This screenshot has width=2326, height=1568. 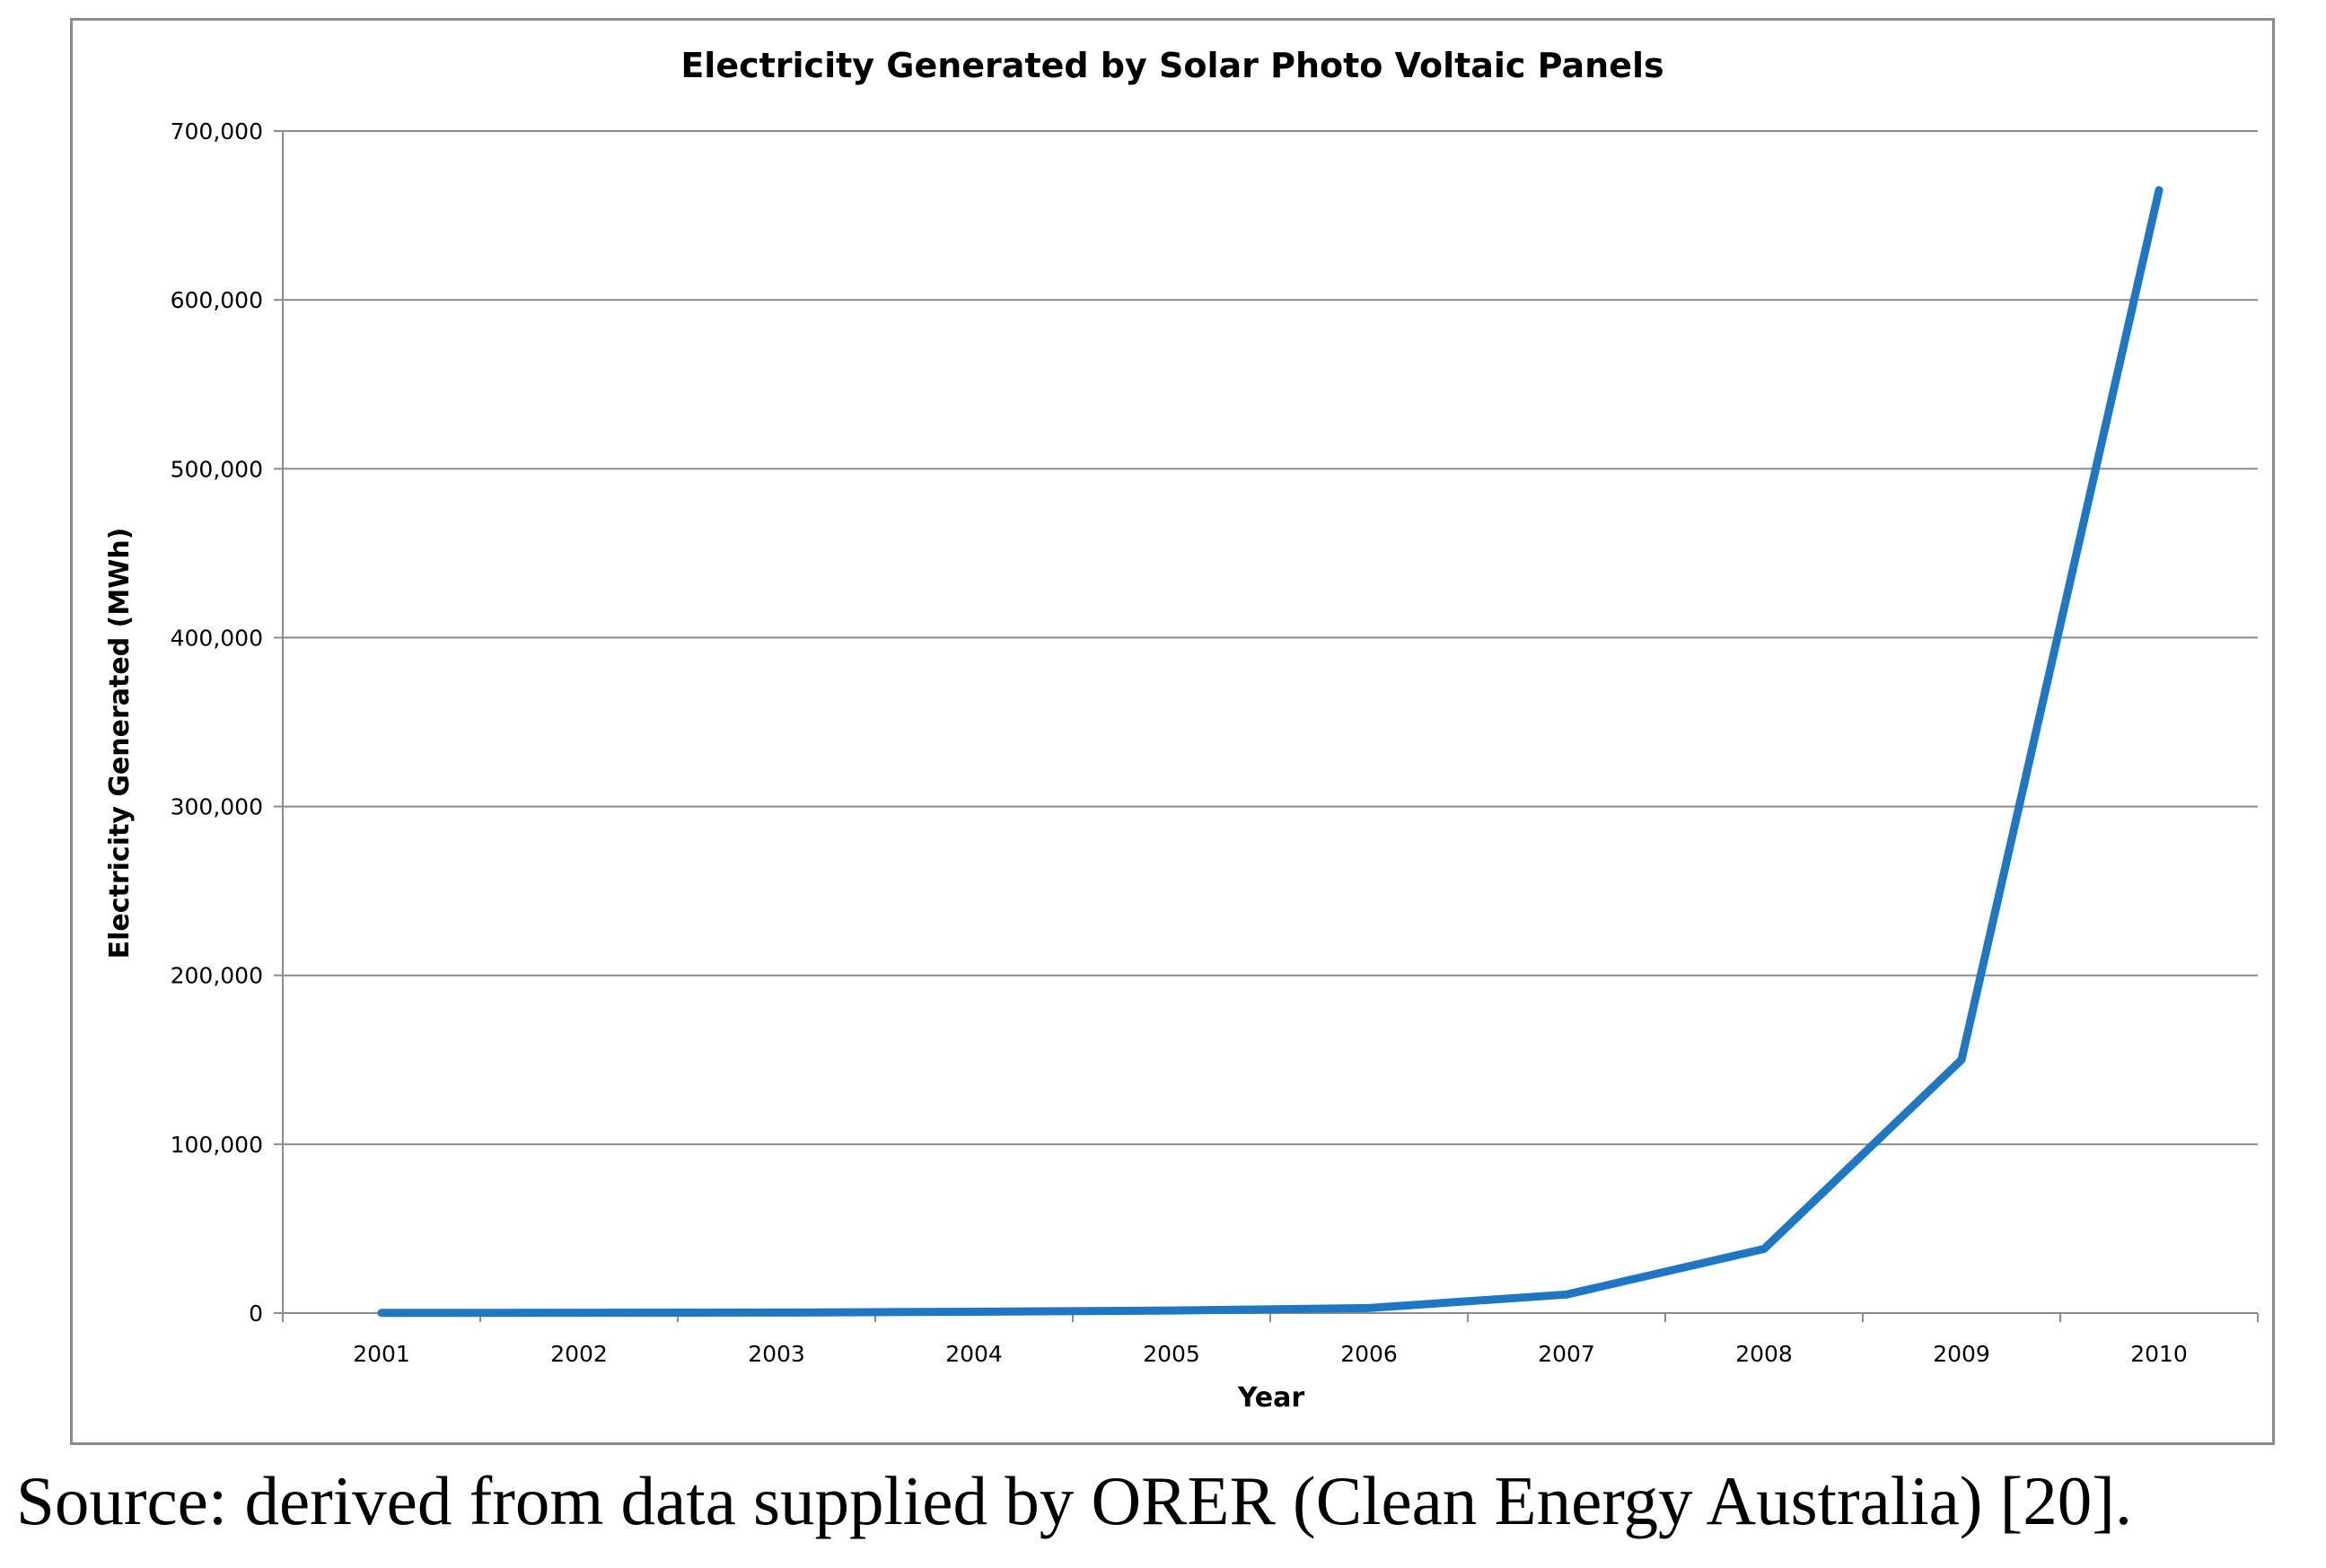 I want to click on y-axis-label: Electricity Generated (MWh), so click(x=120, y=743).